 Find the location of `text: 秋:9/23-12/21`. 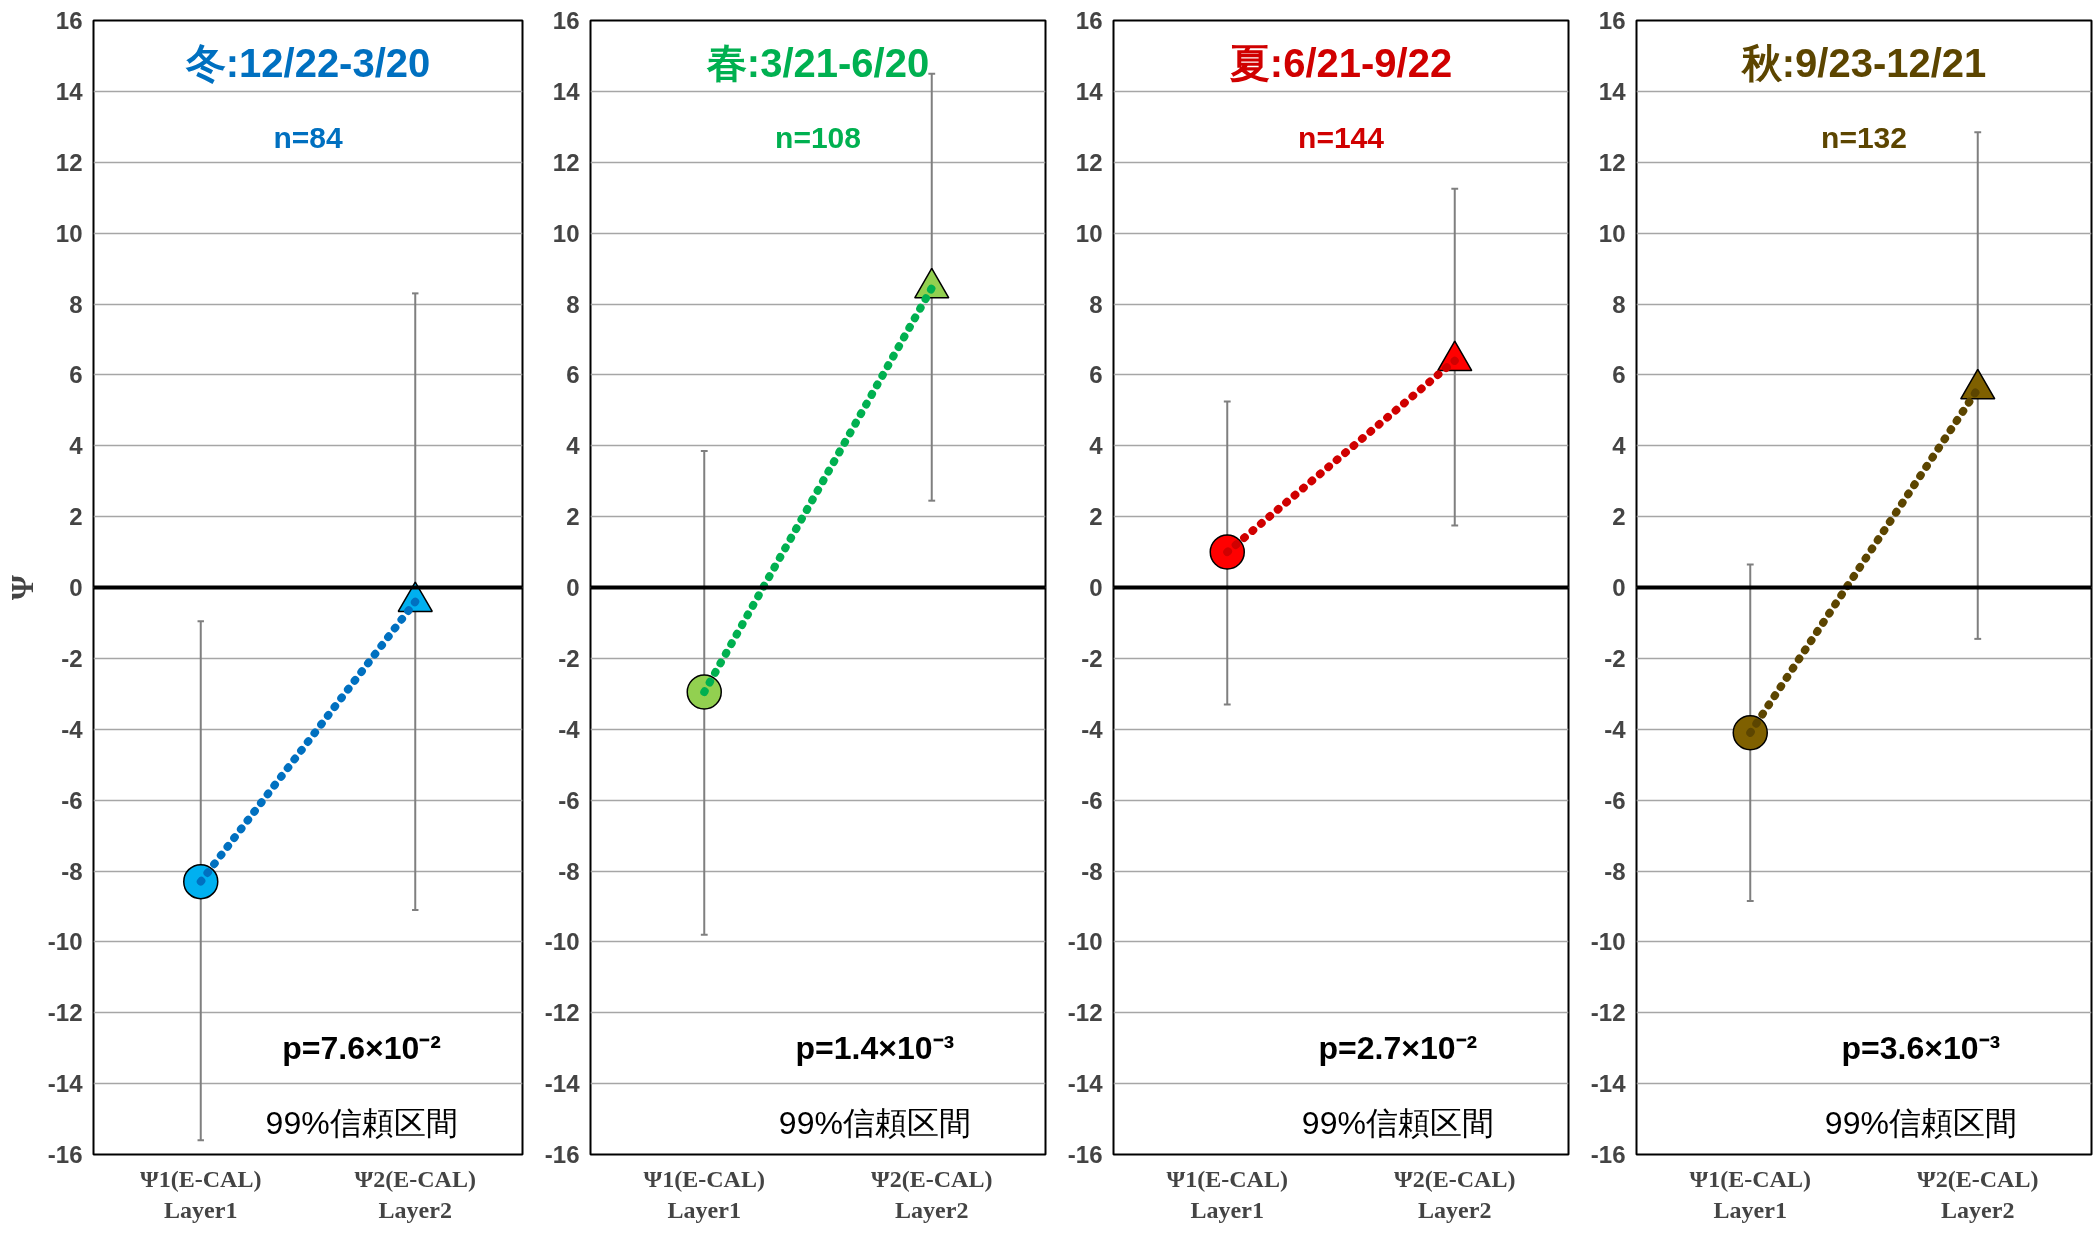

text: 秋:9/23-12/21 is located at coordinates (1863, 63).